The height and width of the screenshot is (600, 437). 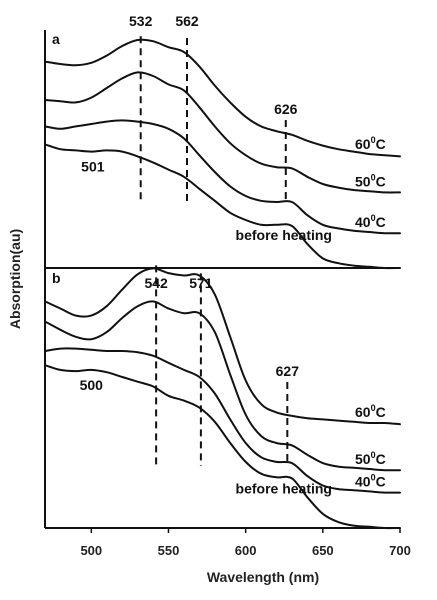 What do you see at coordinates (370, 143) in the screenshot?
I see `series-label-a-1: 600C` at bounding box center [370, 143].